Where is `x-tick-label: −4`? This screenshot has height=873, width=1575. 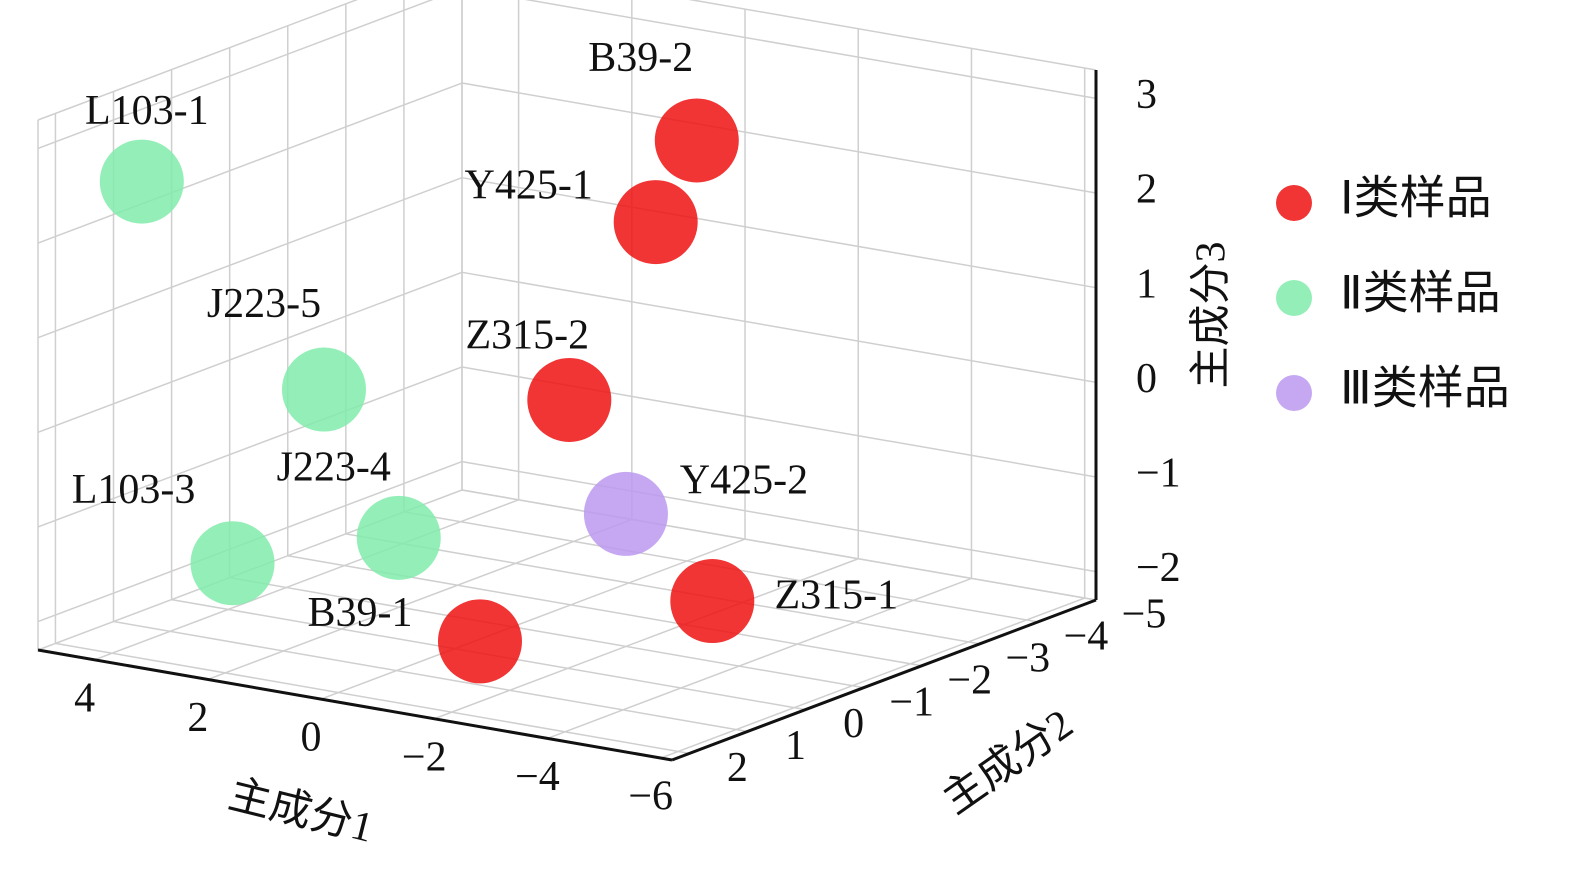
x-tick-label: −4 is located at coordinates (537, 777).